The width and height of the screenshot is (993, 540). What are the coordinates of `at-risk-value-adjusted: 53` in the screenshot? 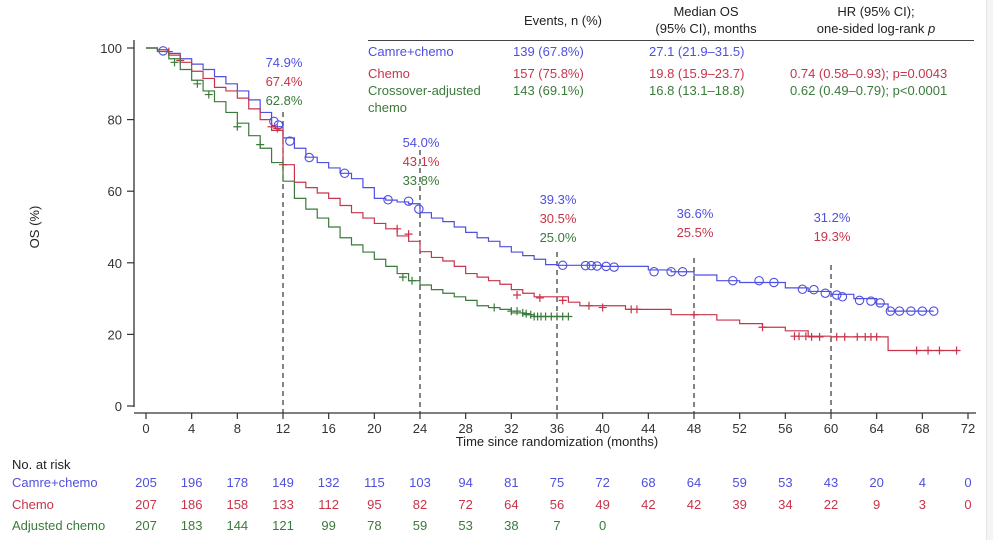 It's located at (465, 525).